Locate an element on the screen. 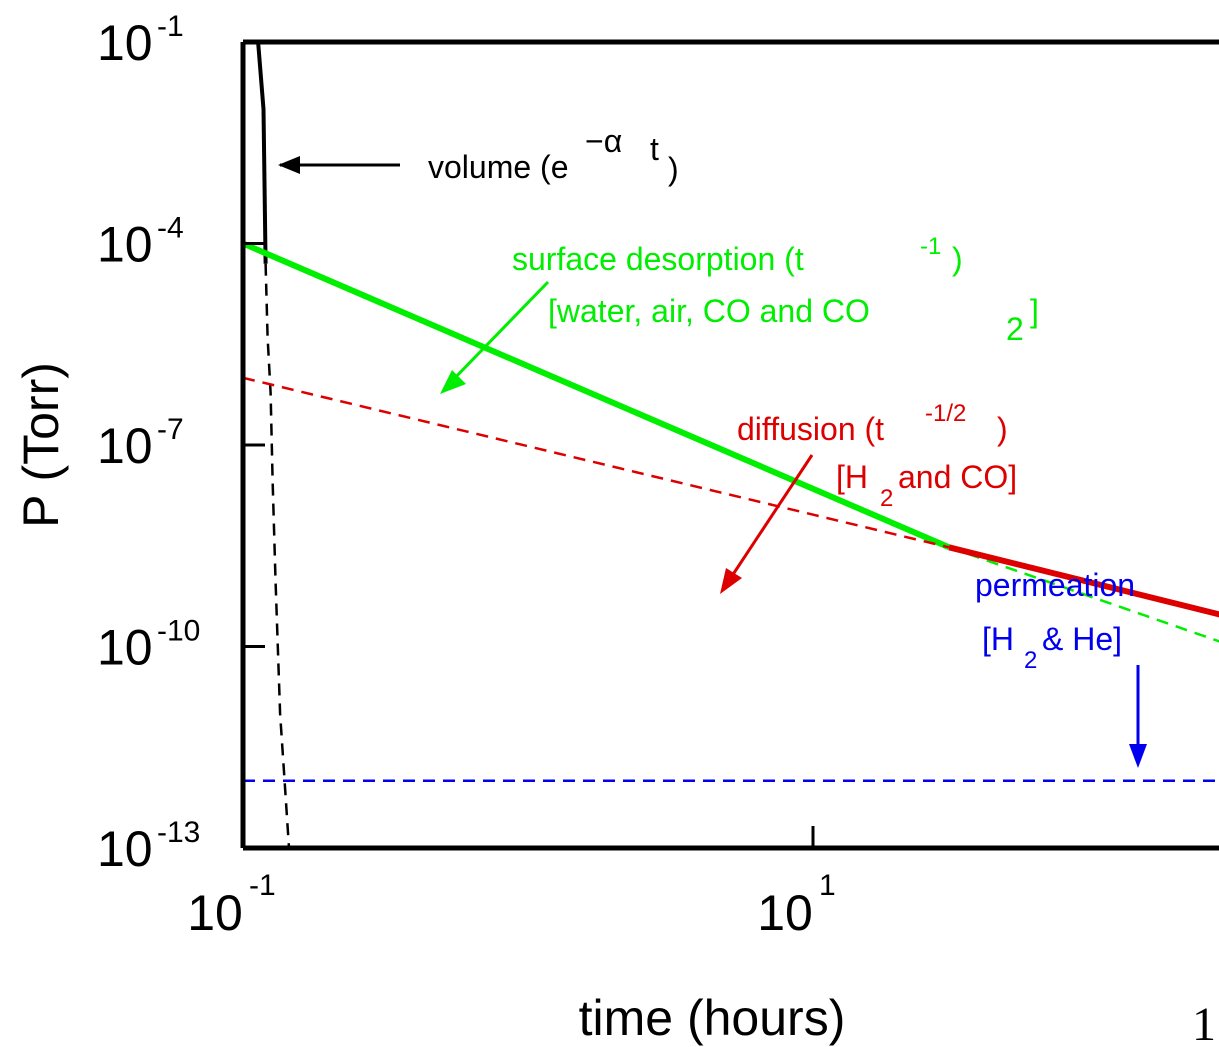 This screenshot has height=1047, width=1219. surface-label-line2-close: ] is located at coordinates (1034, 311).